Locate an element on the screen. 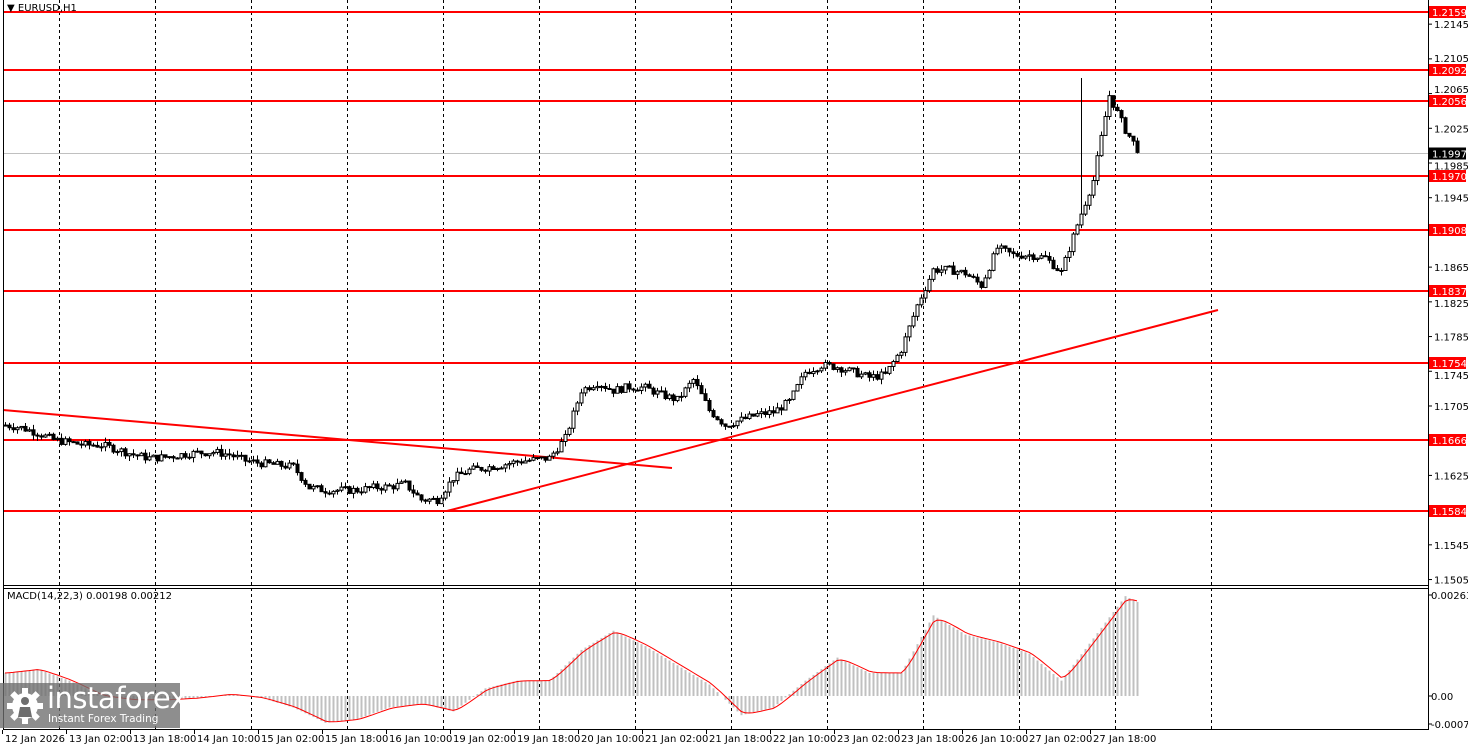 The image size is (1468, 750). time-tick-label: 16 Jan 10:00 is located at coordinates (420, 739).